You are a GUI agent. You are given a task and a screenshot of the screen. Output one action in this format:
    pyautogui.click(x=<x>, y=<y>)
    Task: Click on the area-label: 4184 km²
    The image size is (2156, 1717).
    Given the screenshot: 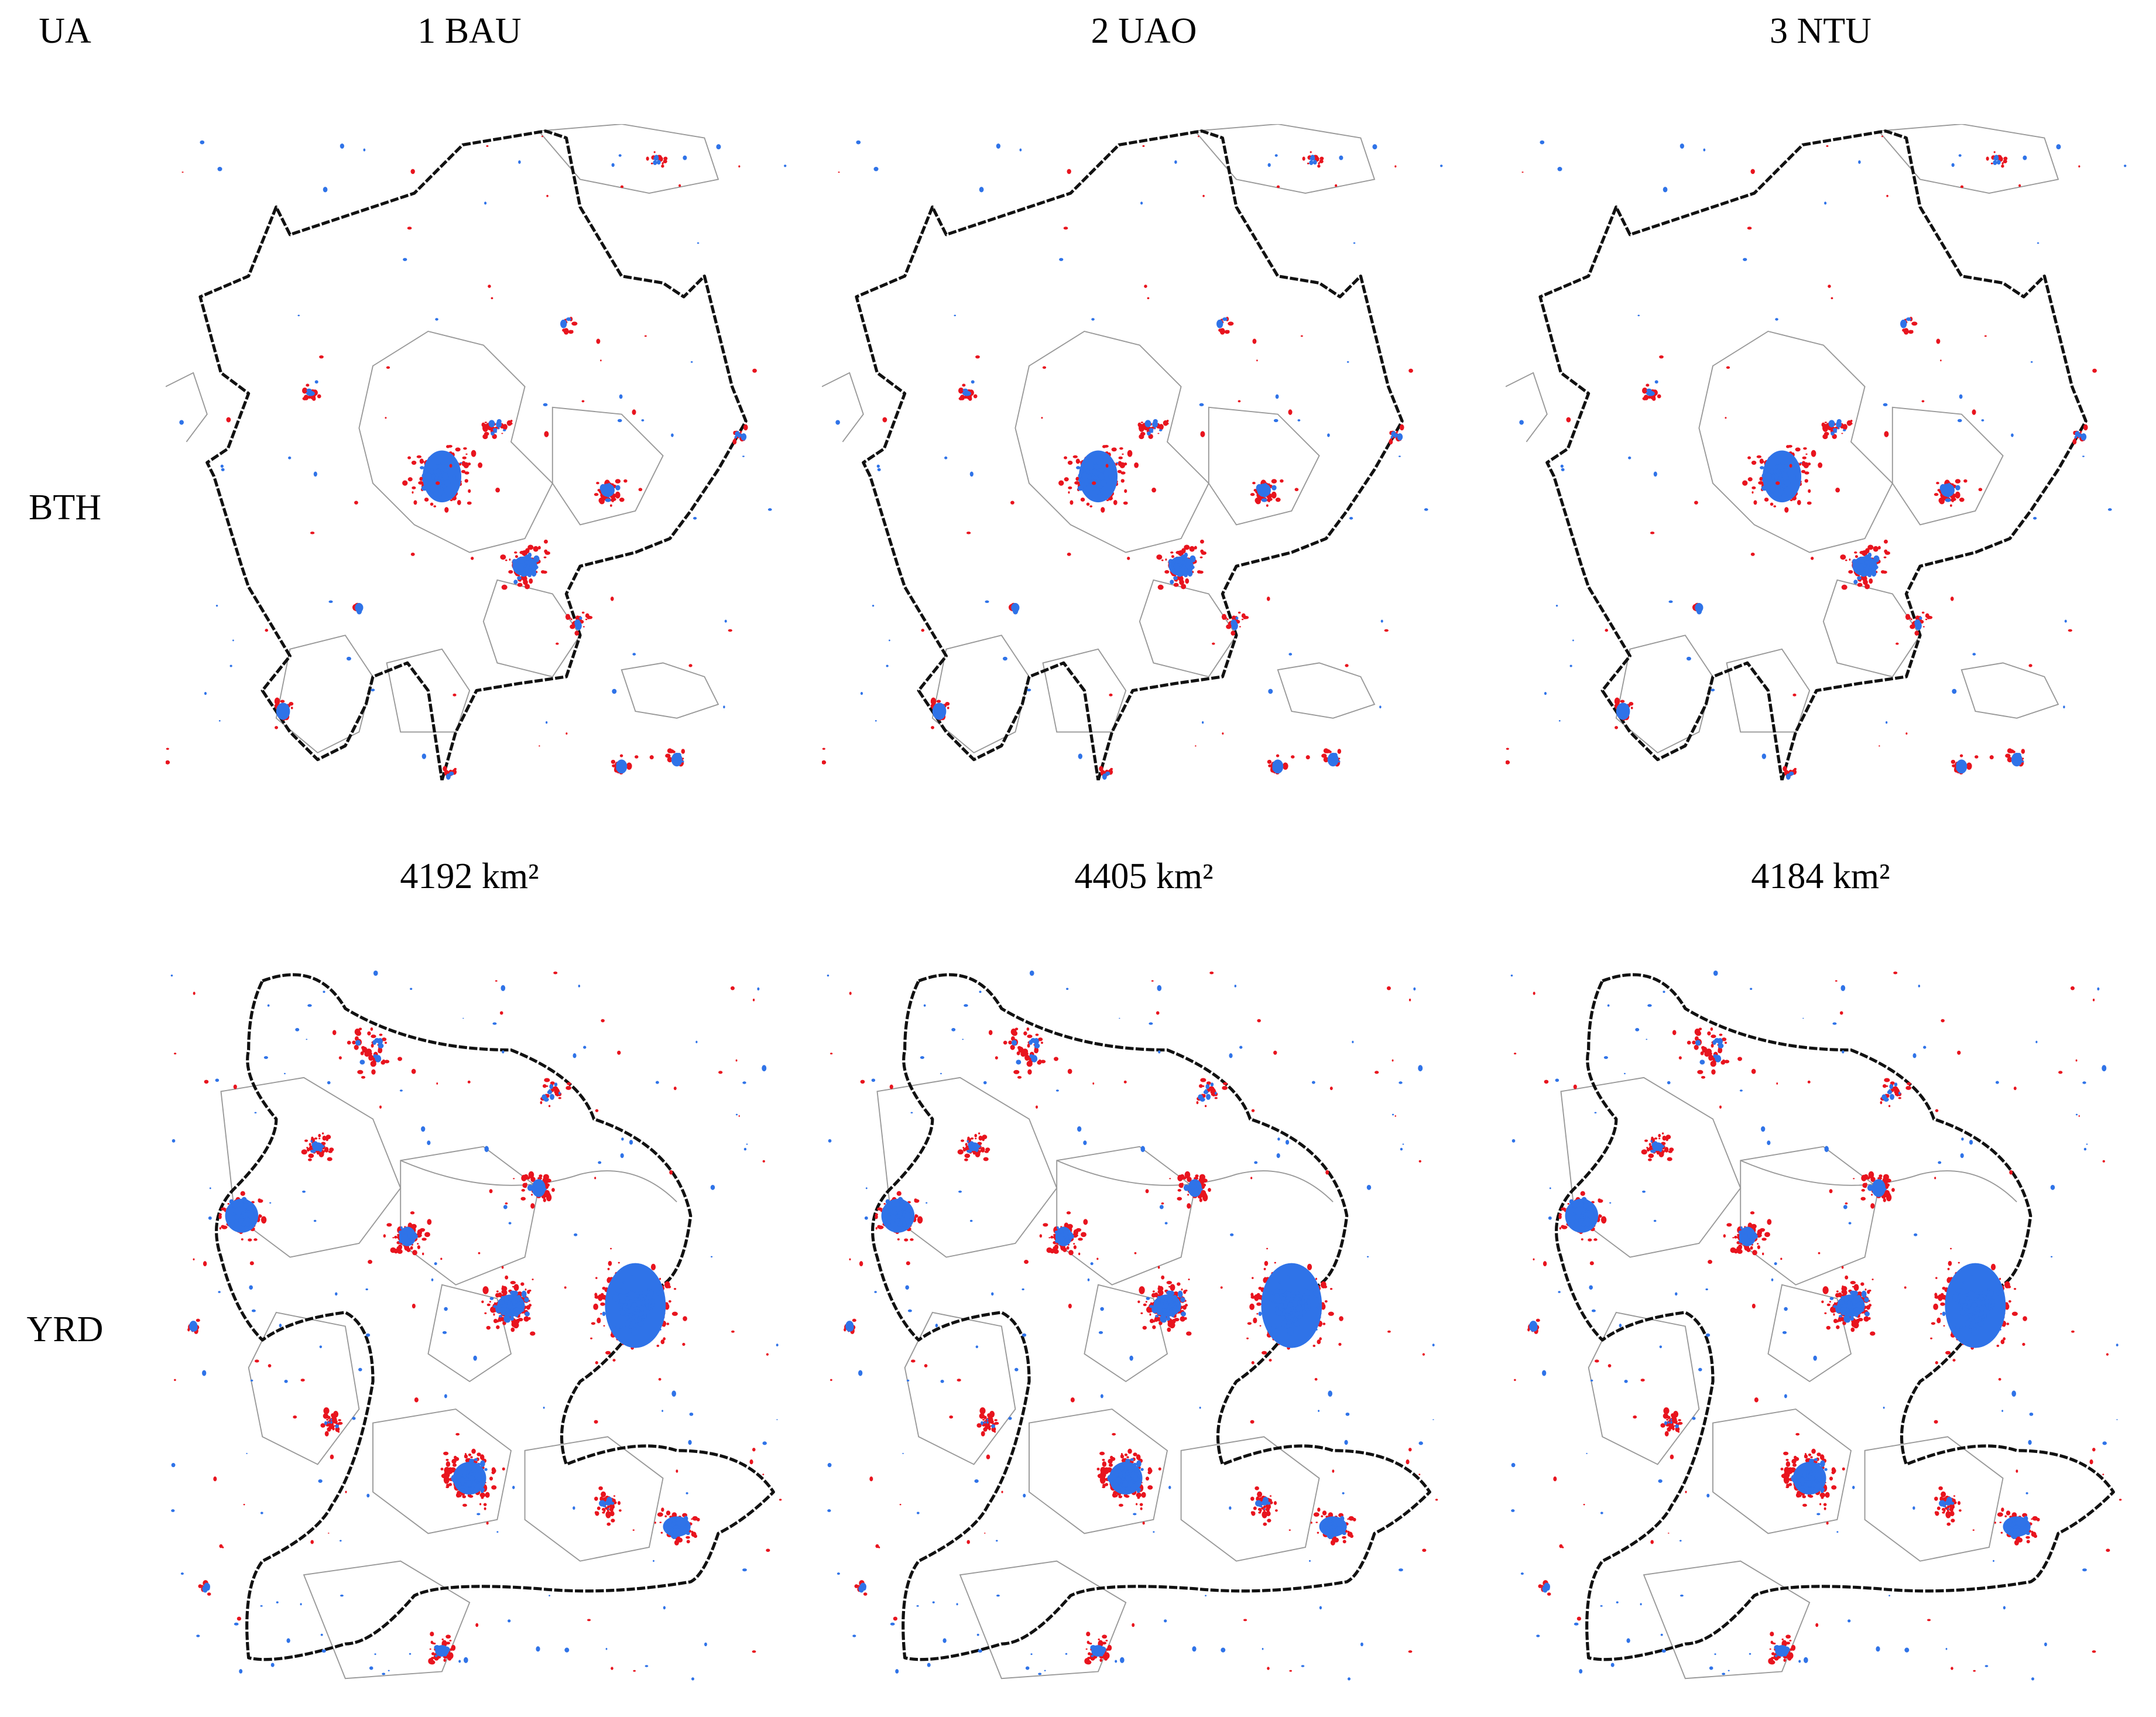 What is the action you would take?
    pyautogui.click(x=1821, y=876)
    